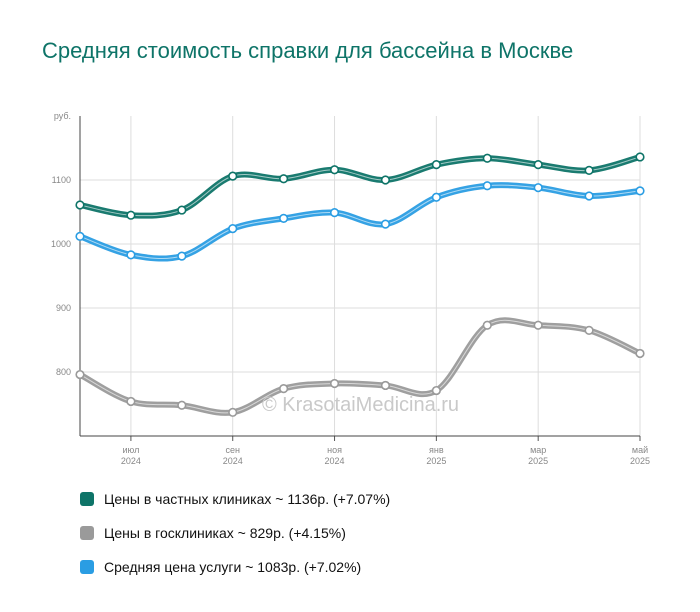 The width and height of the screenshot is (700, 612). Describe the element at coordinates (130, 450) in the screenshot. I see `x-tick-label: июл` at that location.